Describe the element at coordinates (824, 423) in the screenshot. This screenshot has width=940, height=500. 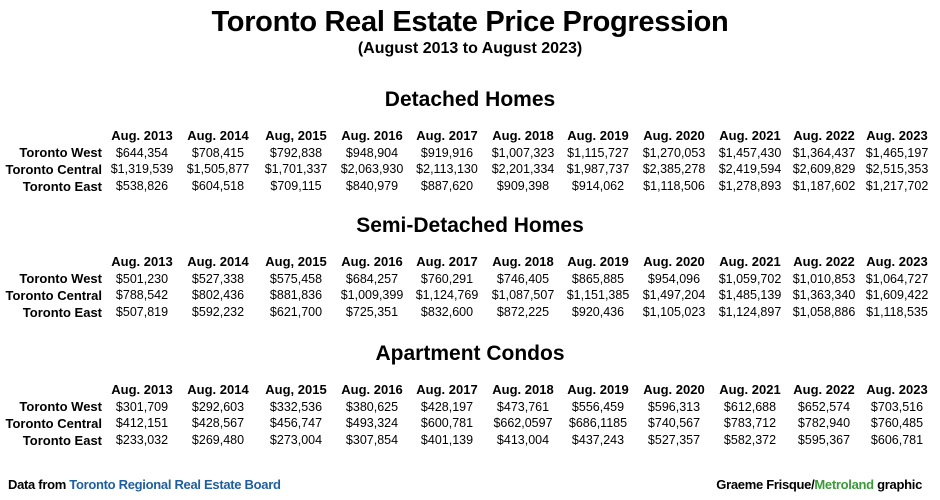
I see `price-cell: $782,940` at that location.